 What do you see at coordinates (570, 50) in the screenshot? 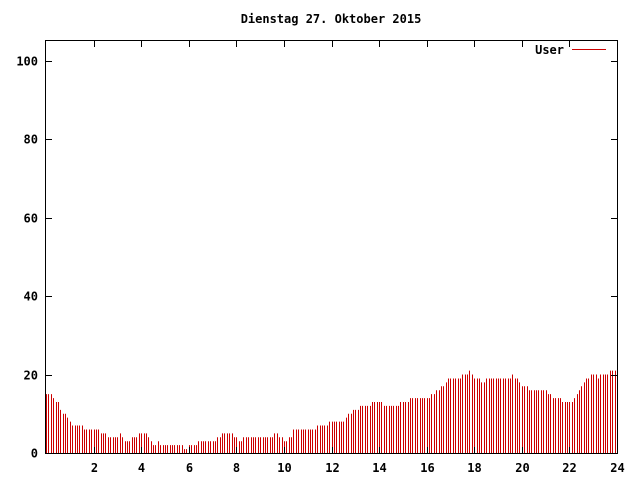
I see `legend: User` at bounding box center [570, 50].